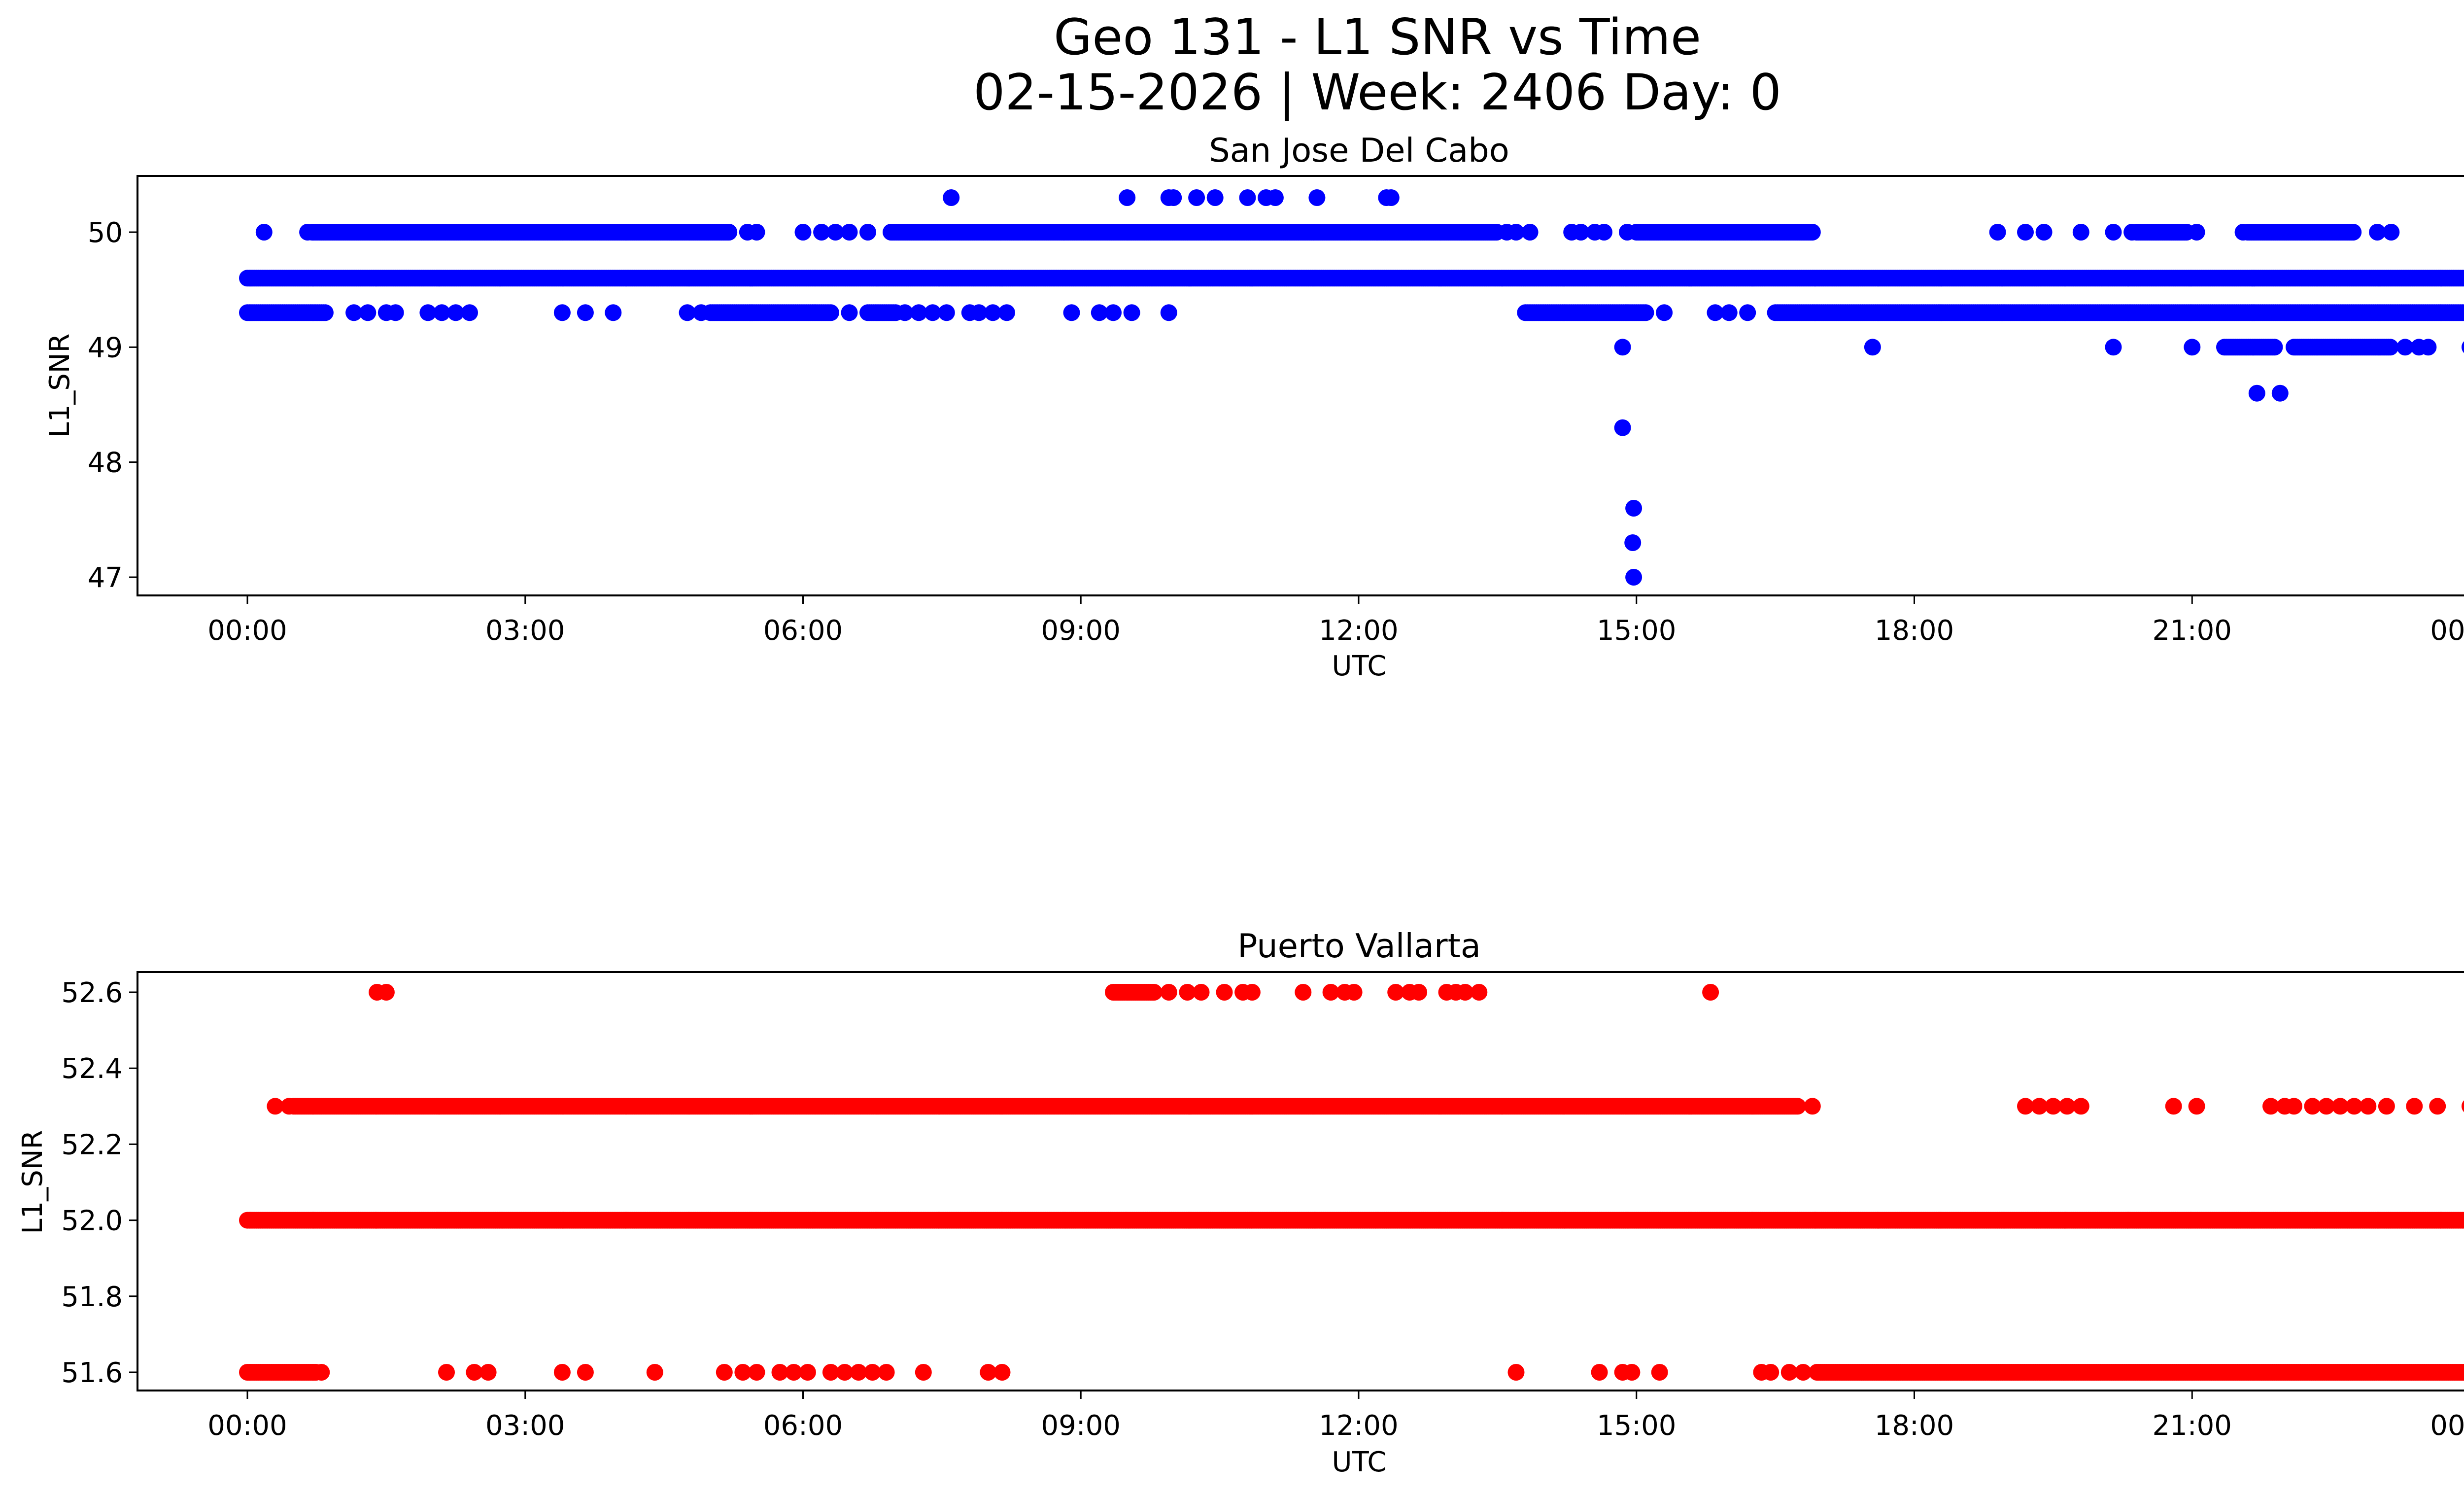  I want to click on x-axis-label-top: UTC, so click(1359, 666).